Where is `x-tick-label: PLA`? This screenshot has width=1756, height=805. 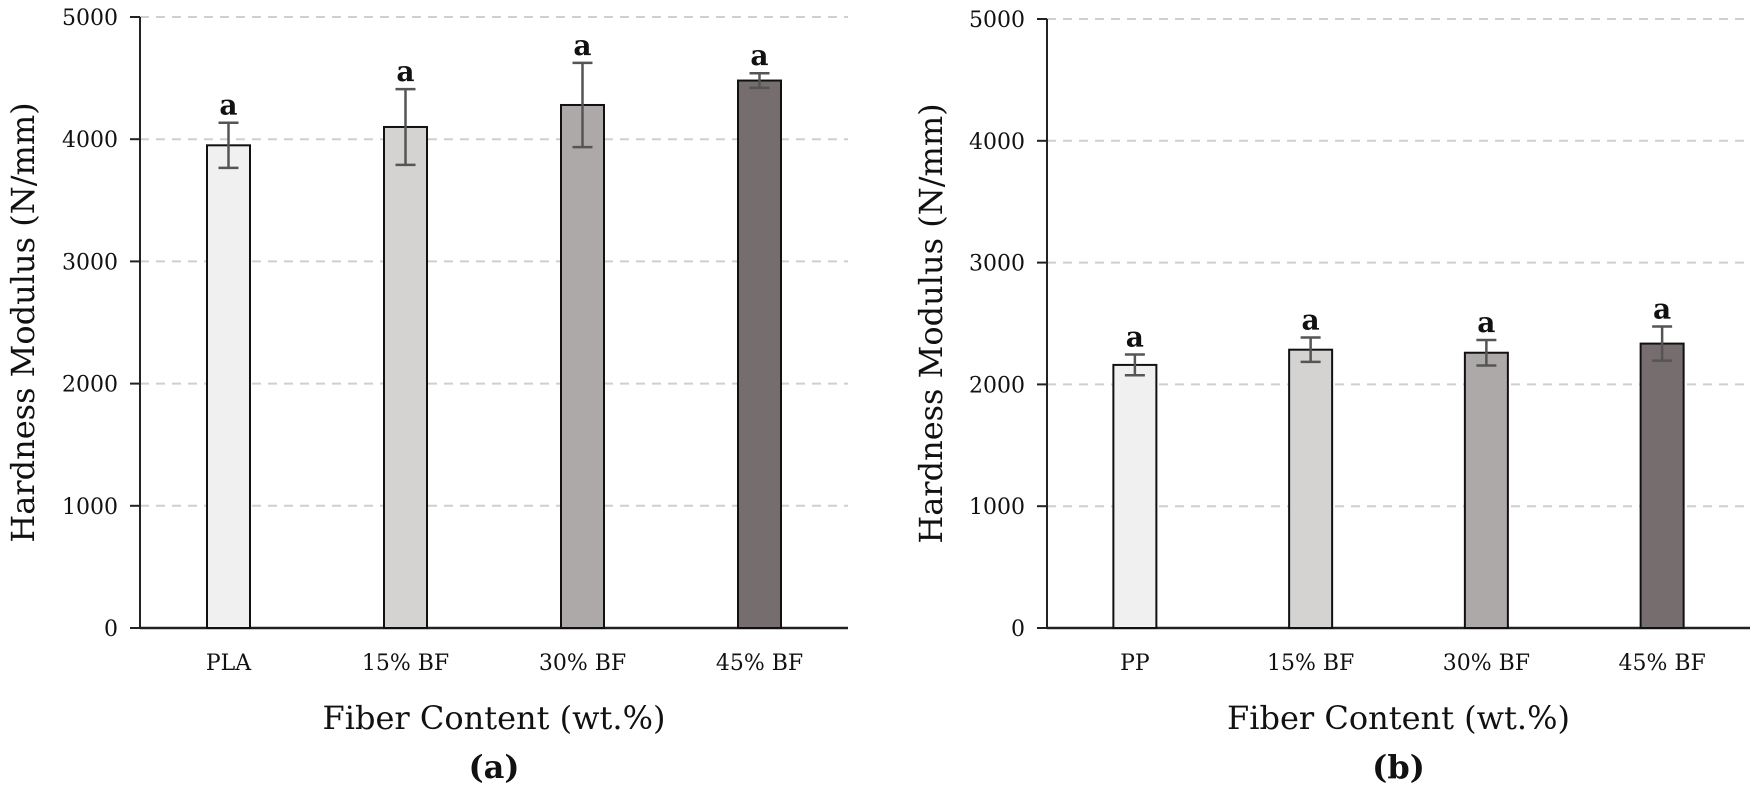 x-tick-label: PLA is located at coordinates (229, 663).